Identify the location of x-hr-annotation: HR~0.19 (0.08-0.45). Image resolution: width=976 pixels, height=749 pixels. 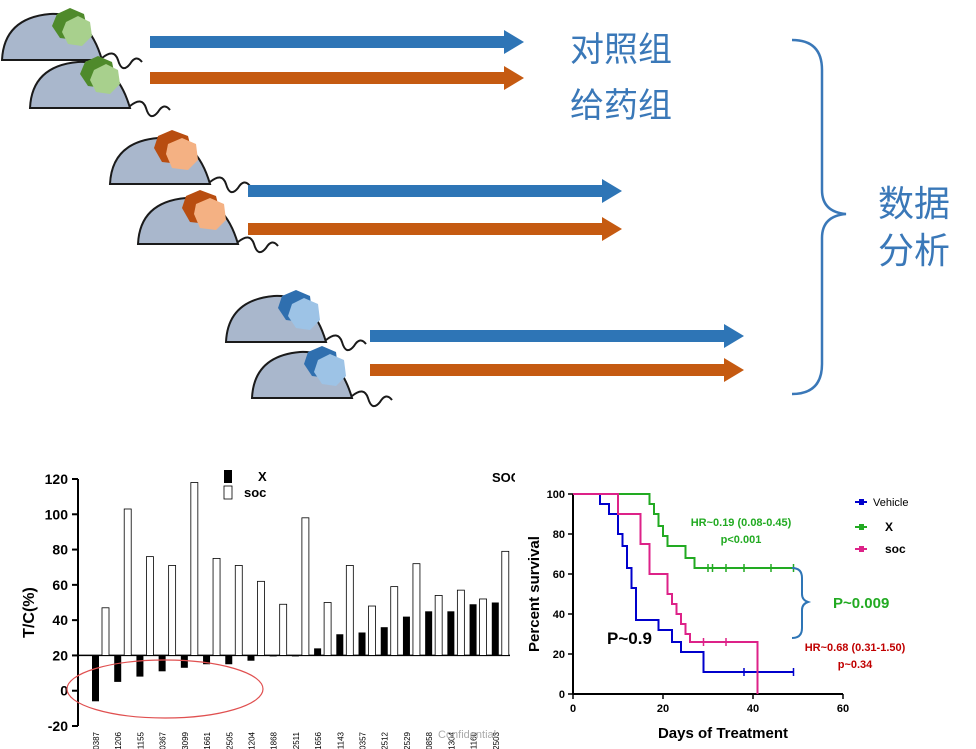
(741, 523).